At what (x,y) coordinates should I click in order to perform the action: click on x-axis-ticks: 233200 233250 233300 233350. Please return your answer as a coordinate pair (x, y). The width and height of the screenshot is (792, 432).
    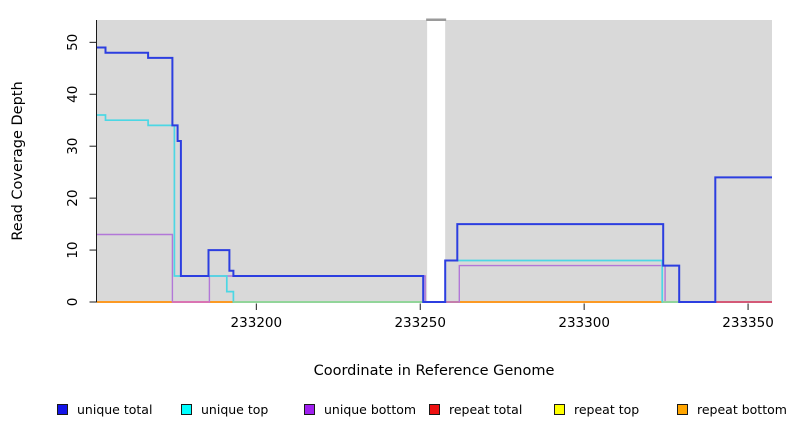
    Looking at the image, I should click on (502, 317).